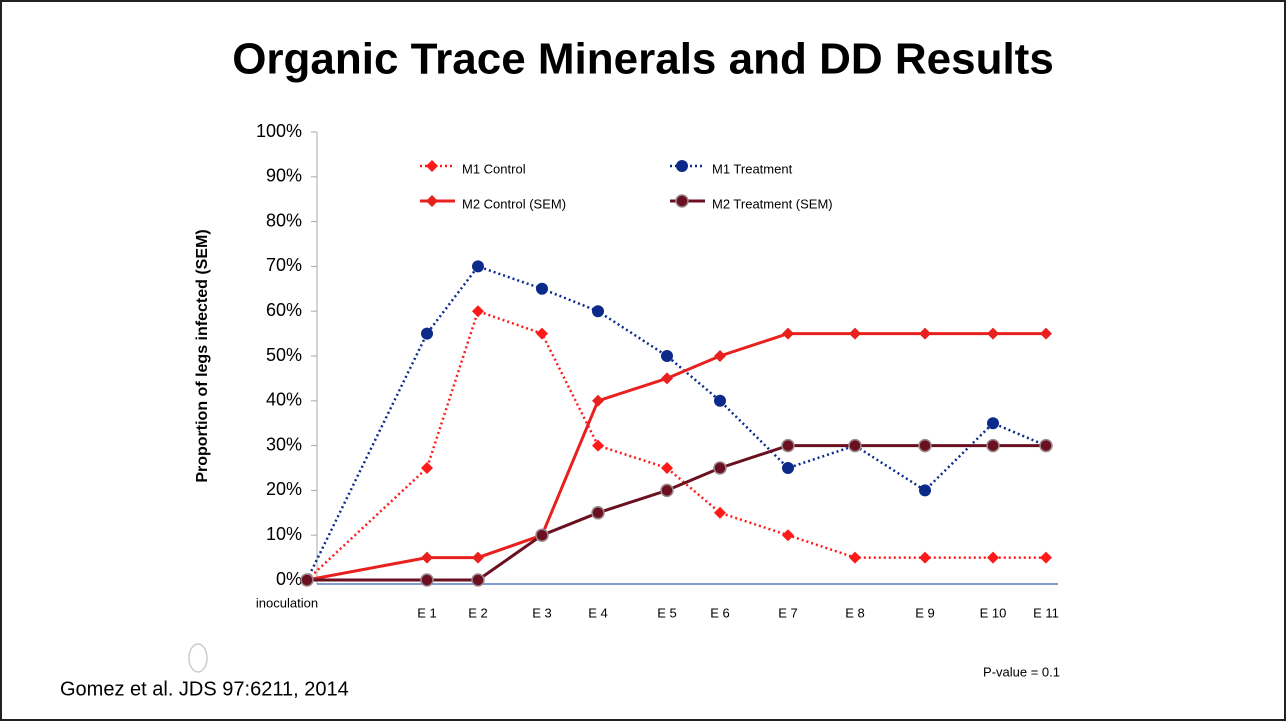 The height and width of the screenshot is (721, 1286). I want to click on y-tick-label: 100%, so click(279, 131).